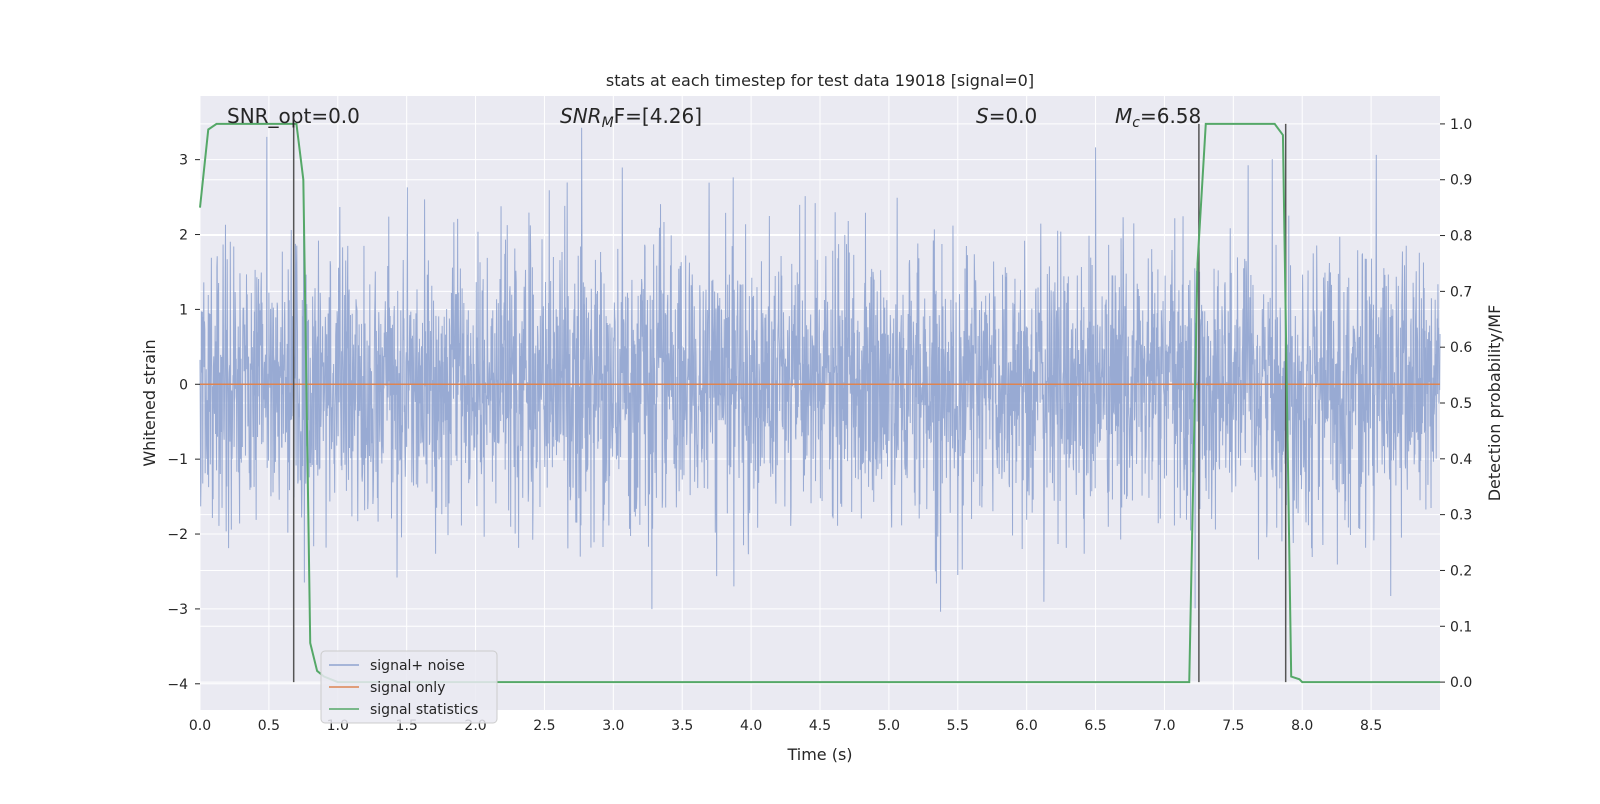  What do you see at coordinates (183, 385) in the screenshot?
I see `y-tick-label-left: 0` at bounding box center [183, 385].